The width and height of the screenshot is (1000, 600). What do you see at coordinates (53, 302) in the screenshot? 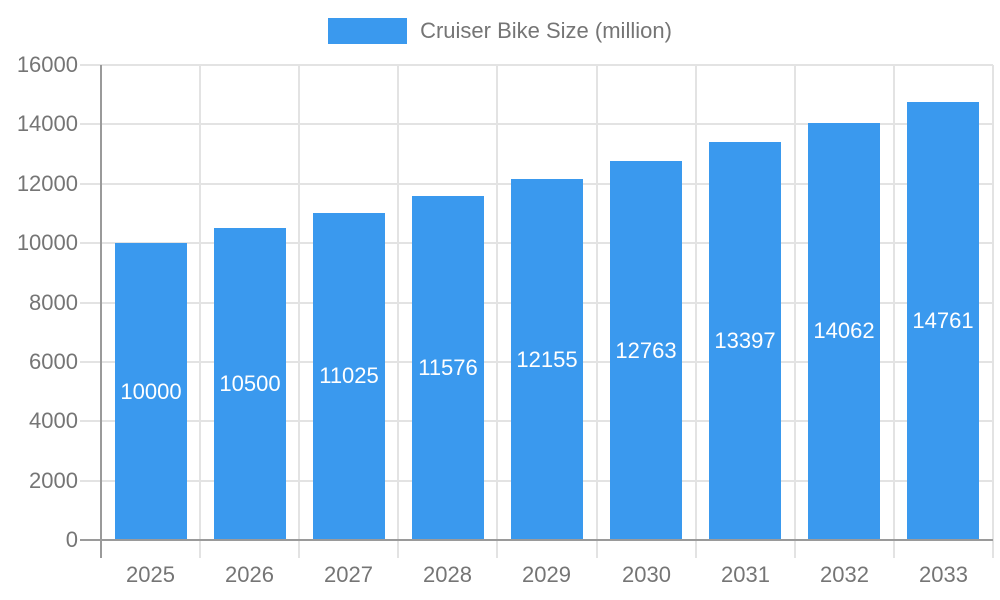
I see `y-tick-label: 8000` at bounding box center [53, 302].